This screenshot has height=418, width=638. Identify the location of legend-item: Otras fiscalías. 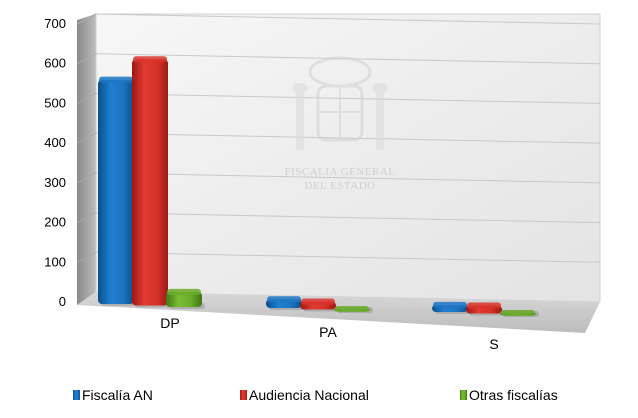
(509, 395).